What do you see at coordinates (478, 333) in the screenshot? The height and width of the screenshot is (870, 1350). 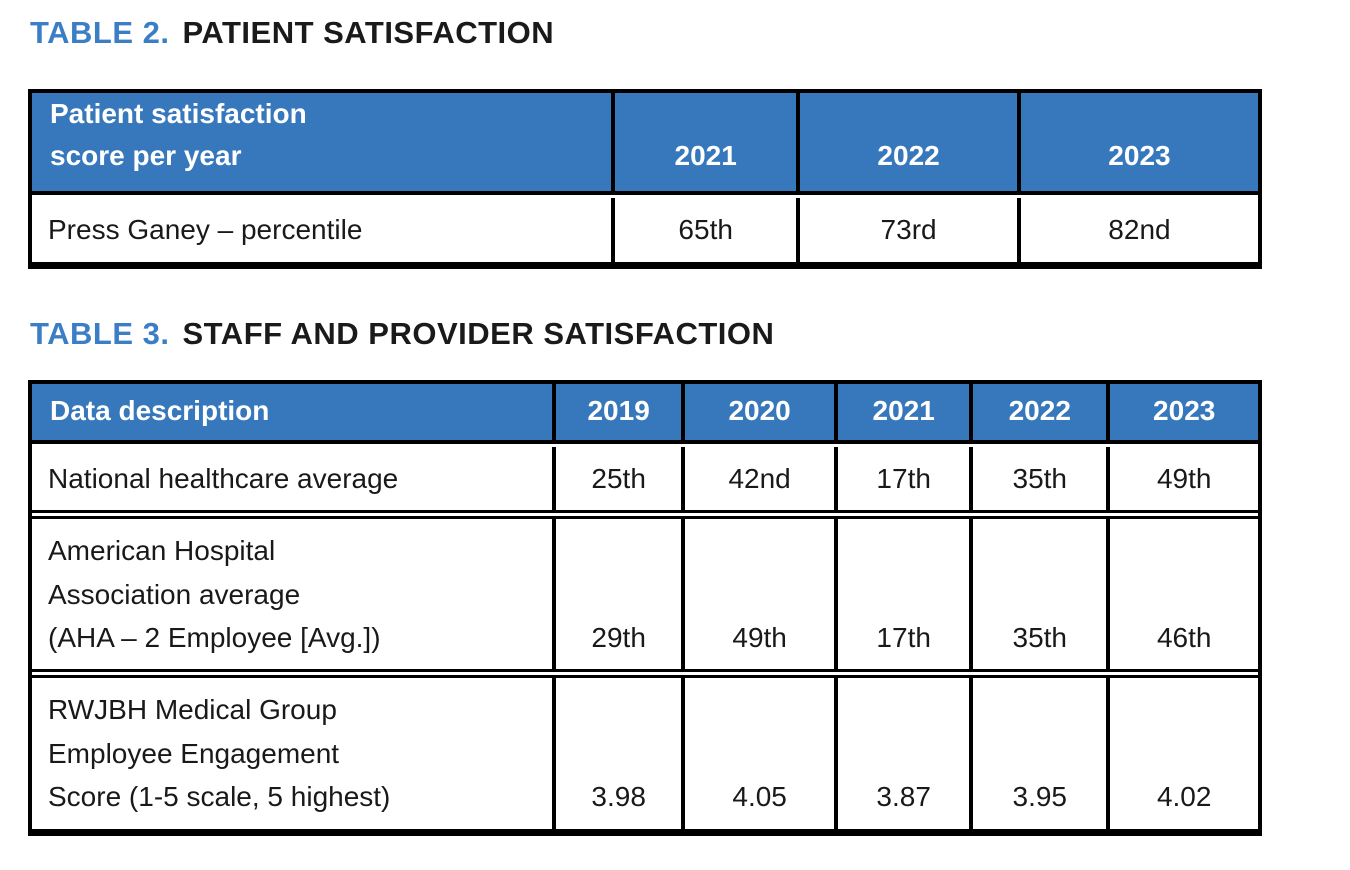 I see `table3-title-text: STAFF AND PROVIDER SATISFACTION` at bounding box center [478, 333].